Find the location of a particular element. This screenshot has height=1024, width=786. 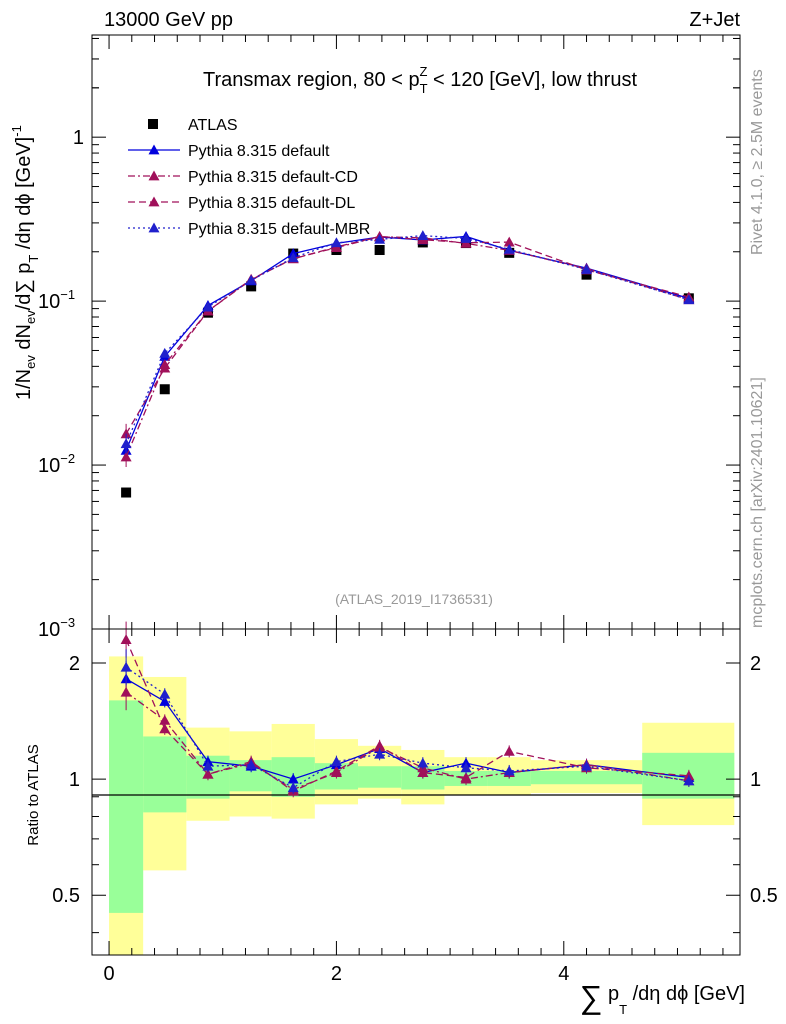

ratio-y-tick-label-right: 1 is located at coordinates (755, 780).